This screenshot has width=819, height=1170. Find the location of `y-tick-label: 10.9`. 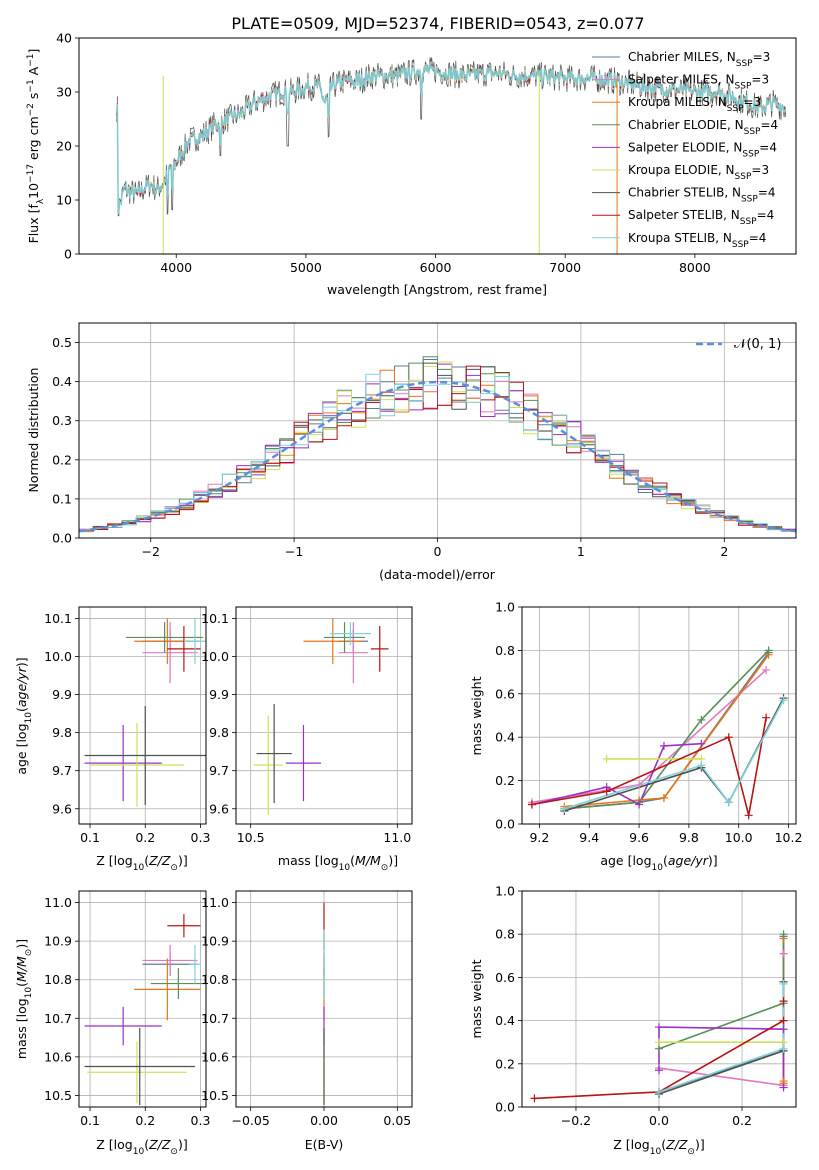

y-tick-label: 10.9 is located at coordinates (58, 941).